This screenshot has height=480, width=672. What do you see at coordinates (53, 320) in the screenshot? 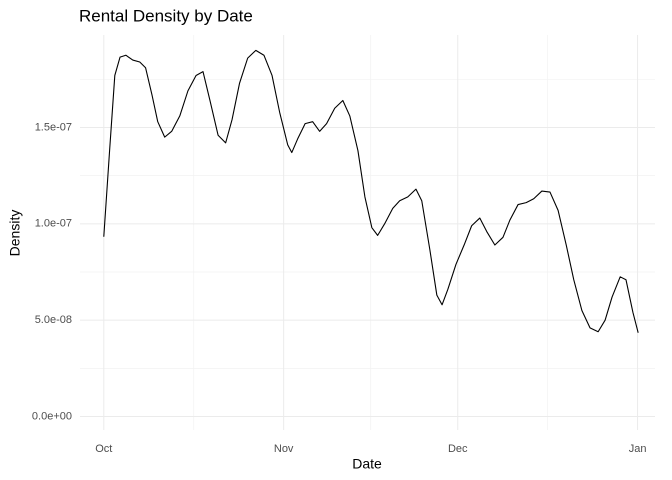
I see `y-tick-label: 5.0e-08` at bounding box center [53, 320].